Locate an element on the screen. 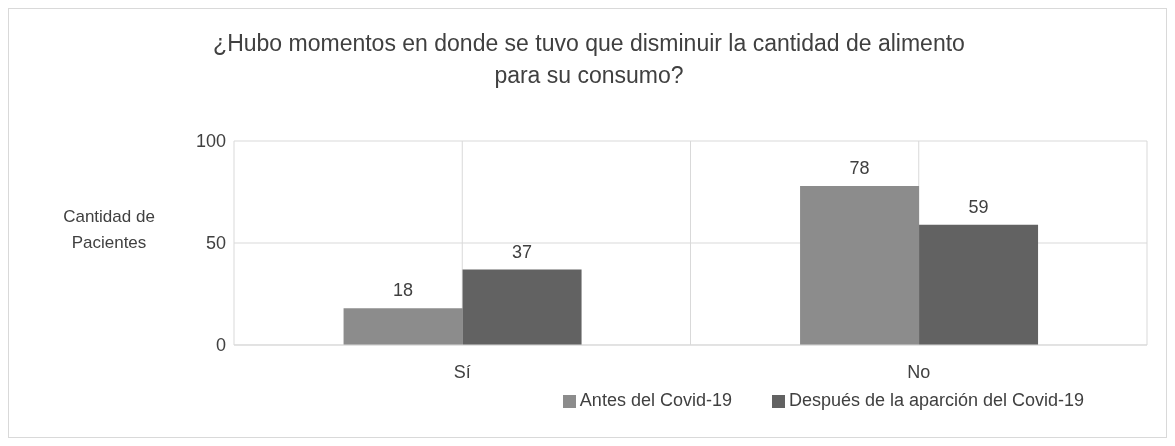  y-tick-label: 100 is located at coordinates (210, 141).